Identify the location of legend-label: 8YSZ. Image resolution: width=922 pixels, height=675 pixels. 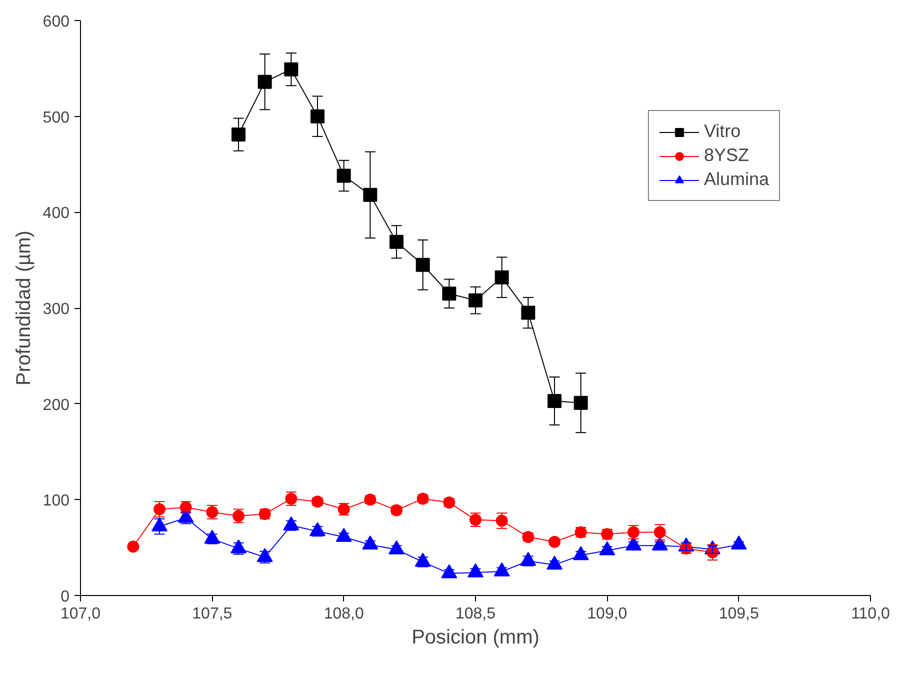
(726, 155).